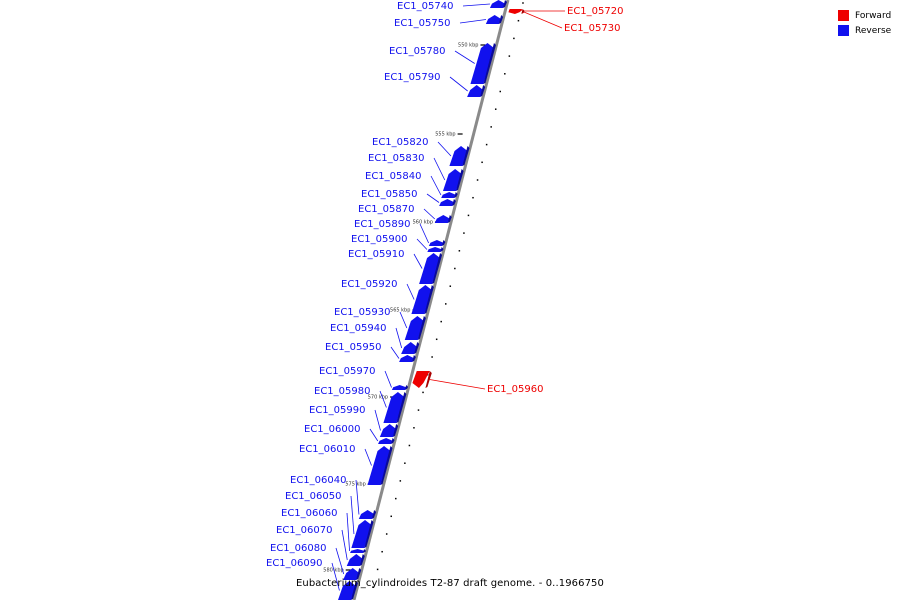  What do you see at coordinates (309, 513) in the screenshot?
I see `gene-label-ec1-06060: EC1_06060` at bounding box center [309, 513].